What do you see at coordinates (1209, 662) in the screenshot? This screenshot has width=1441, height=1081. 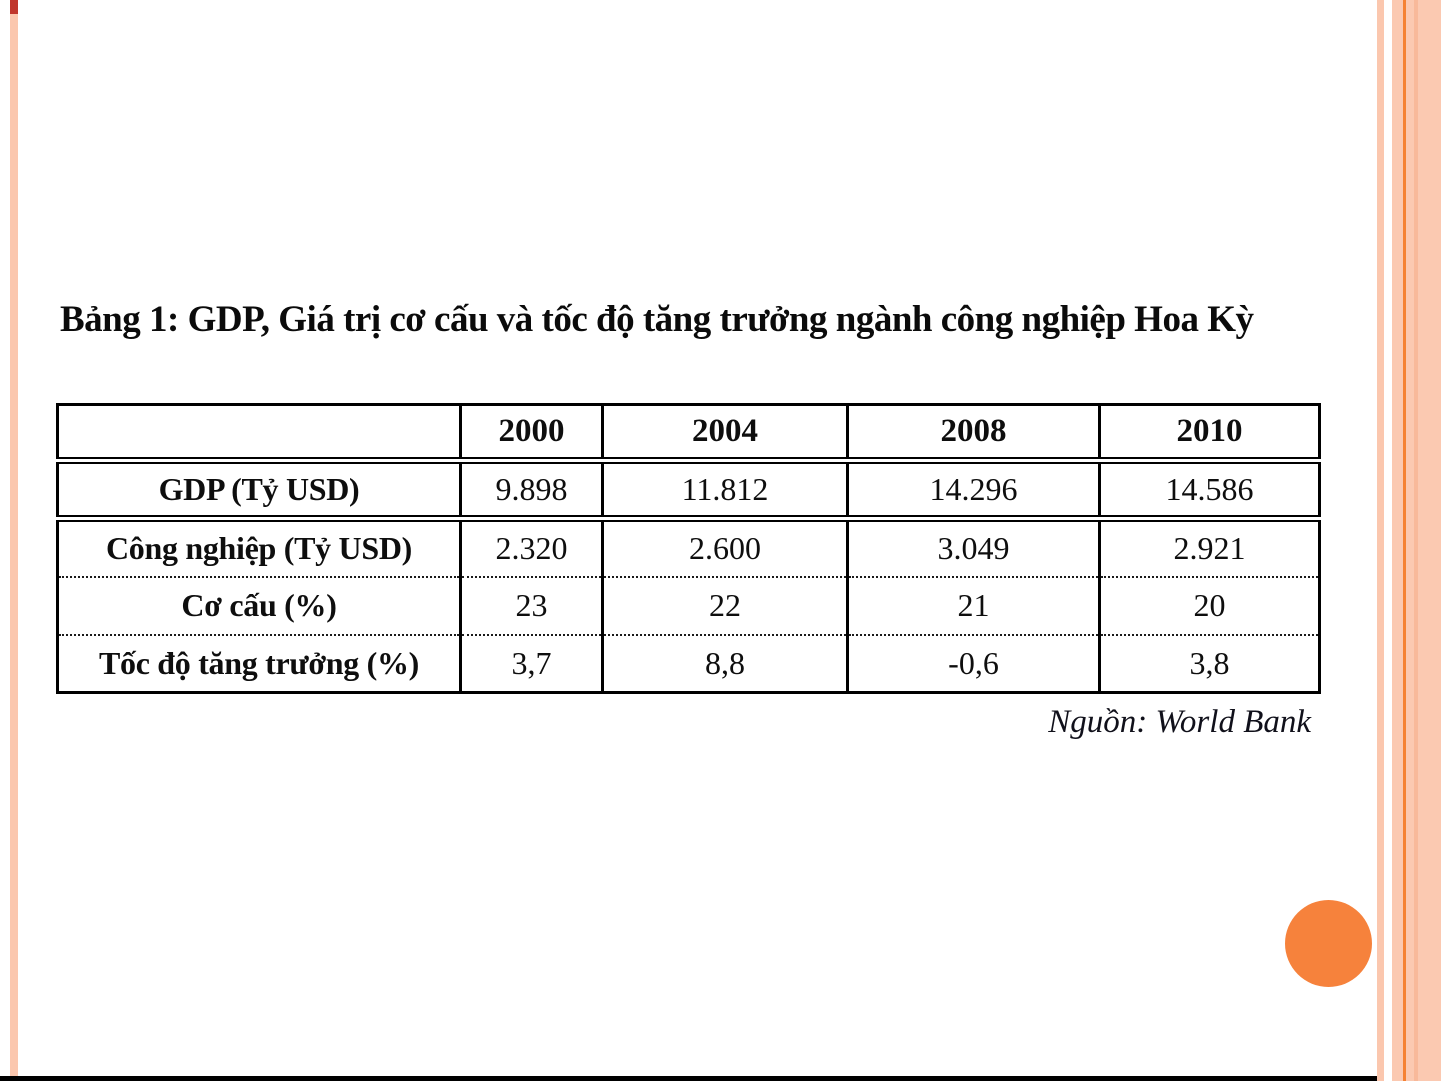 I see `cell-growth-2010: 3,8` at bounding box center [1209, 662].